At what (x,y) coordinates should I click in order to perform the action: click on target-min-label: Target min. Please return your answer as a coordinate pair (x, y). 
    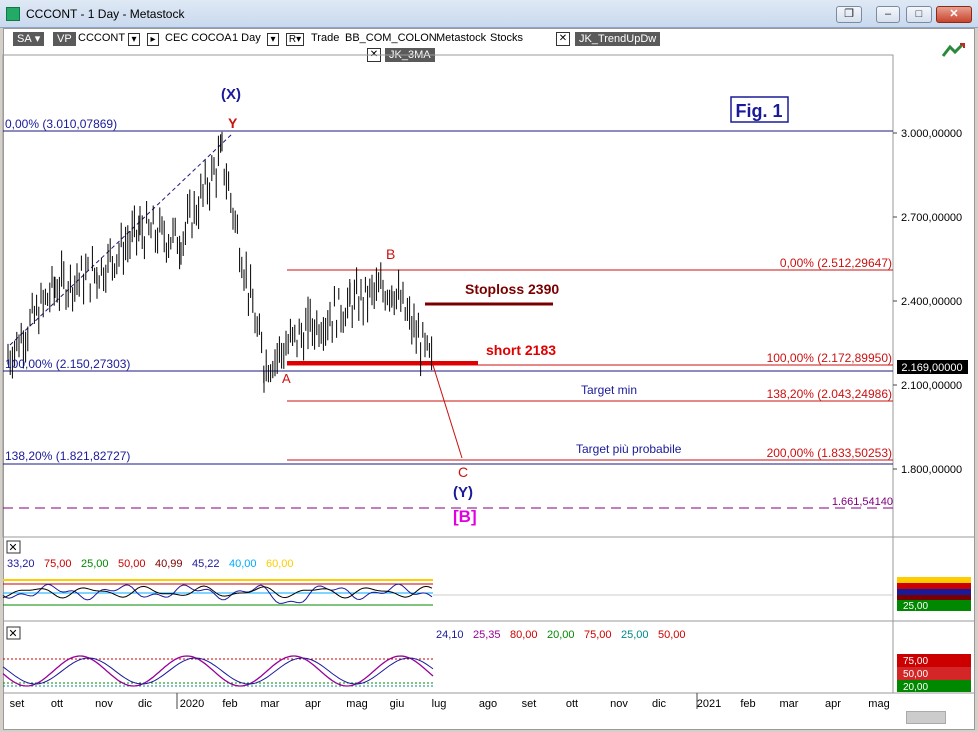
    Looking at the image, I should click on (609, 390).